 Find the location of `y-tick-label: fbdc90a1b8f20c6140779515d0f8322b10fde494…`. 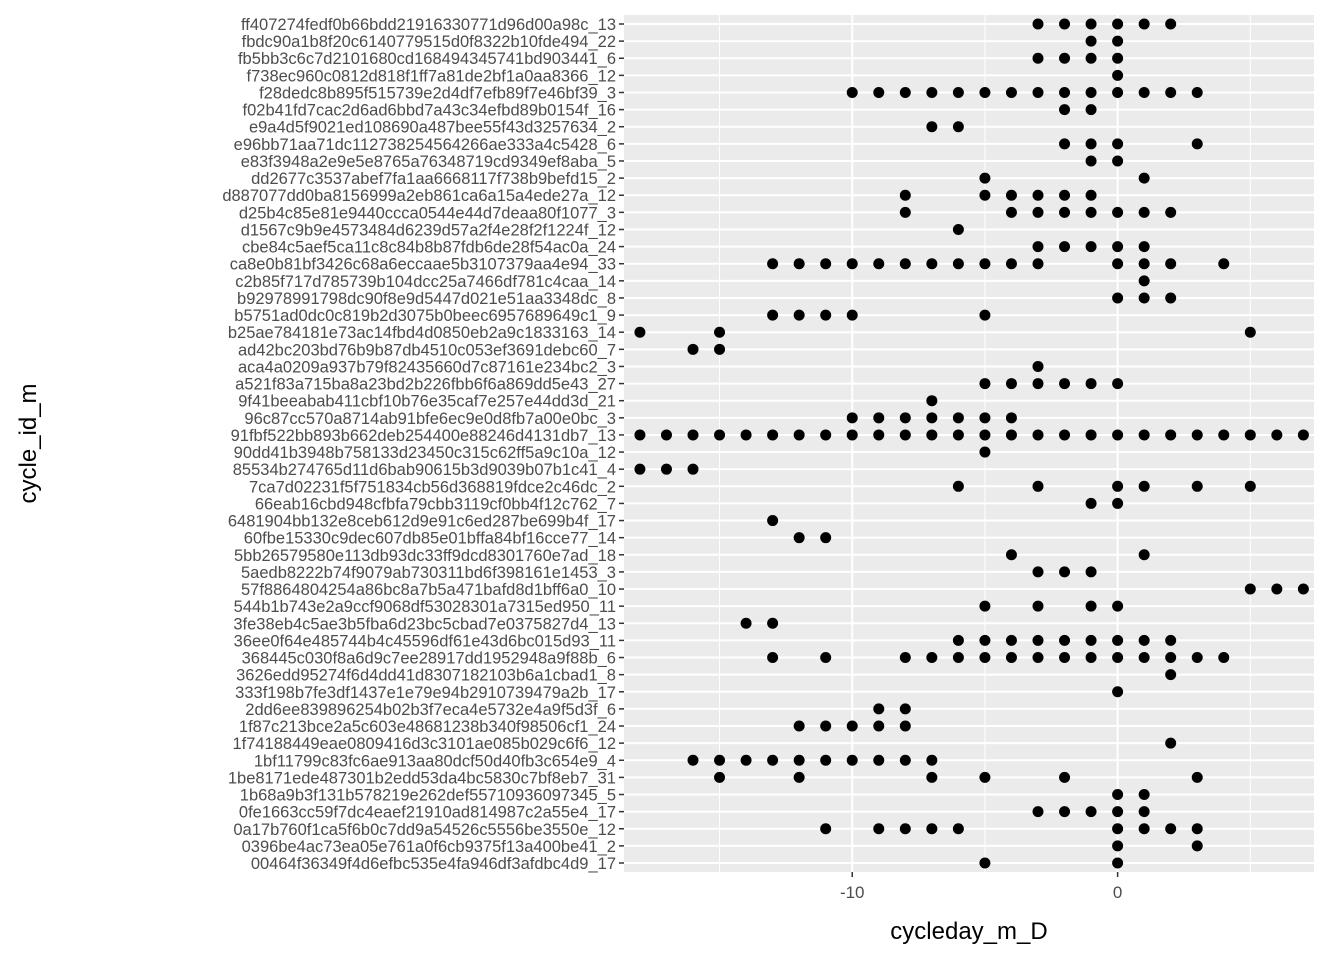

y-tick-label: fbdc90a1b8f20c6140779515d0f8322b10fde494… is located at coordinates (429, 42).